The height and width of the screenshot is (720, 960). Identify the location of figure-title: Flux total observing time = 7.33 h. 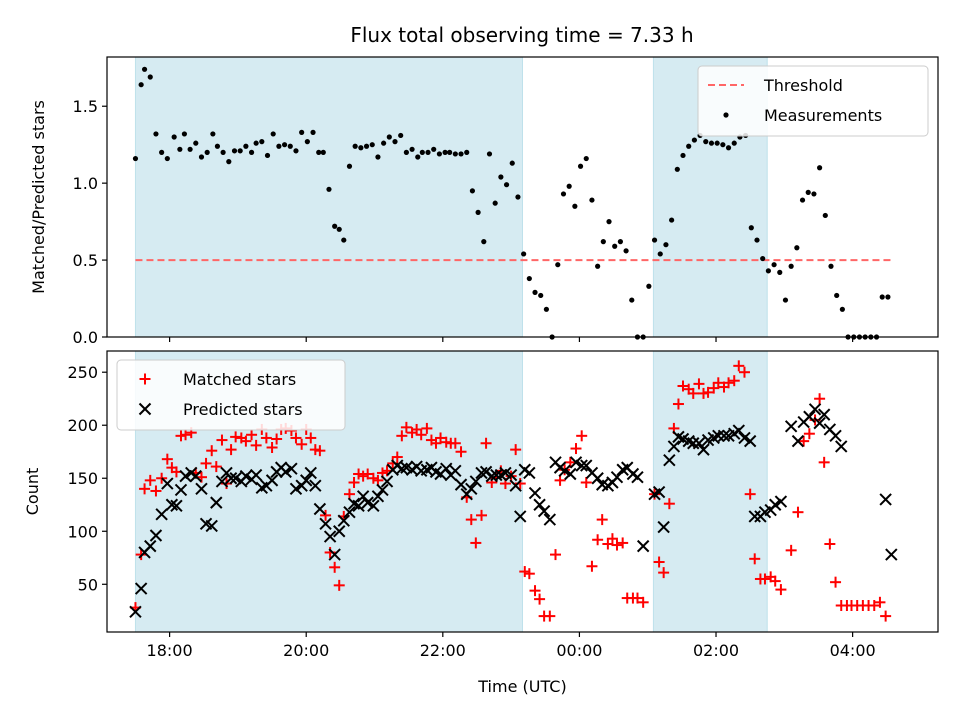
(521, 35).